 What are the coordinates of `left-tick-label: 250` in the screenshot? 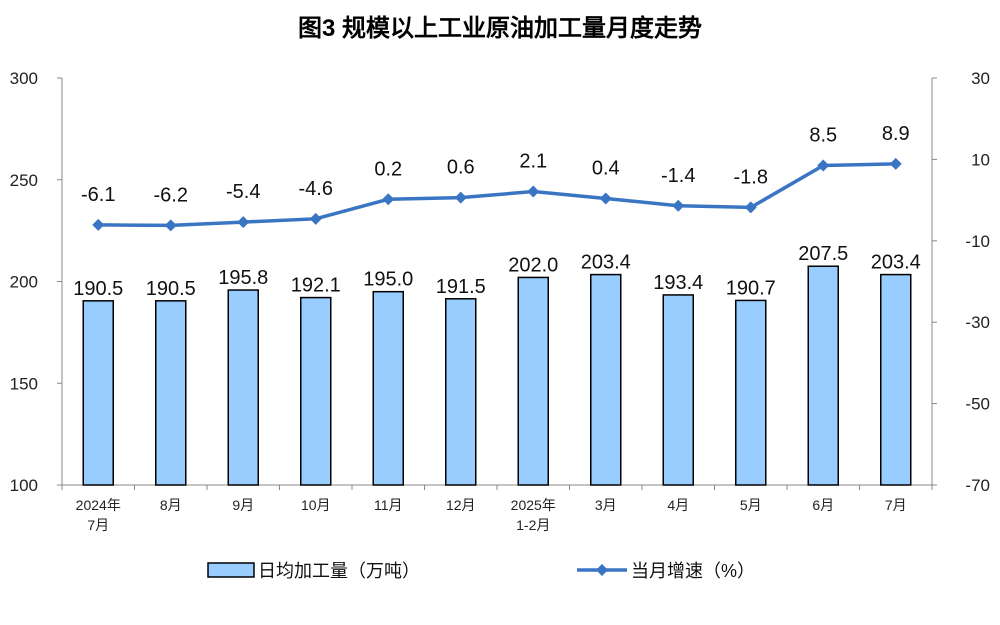 It's located at (24, 180).